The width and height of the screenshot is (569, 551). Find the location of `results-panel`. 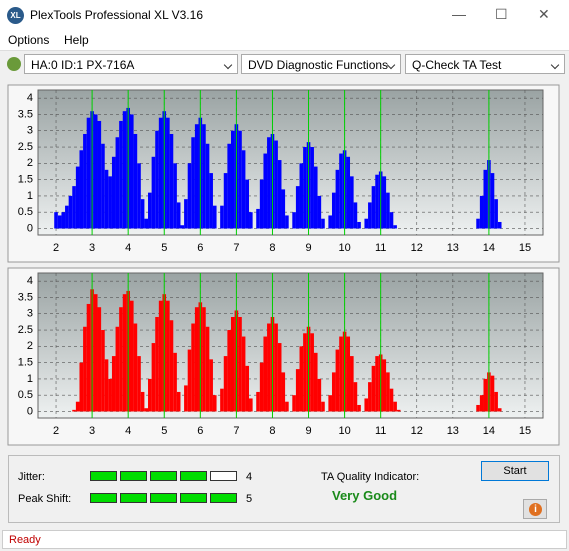

results-panel is located at coordinates (284, 489).